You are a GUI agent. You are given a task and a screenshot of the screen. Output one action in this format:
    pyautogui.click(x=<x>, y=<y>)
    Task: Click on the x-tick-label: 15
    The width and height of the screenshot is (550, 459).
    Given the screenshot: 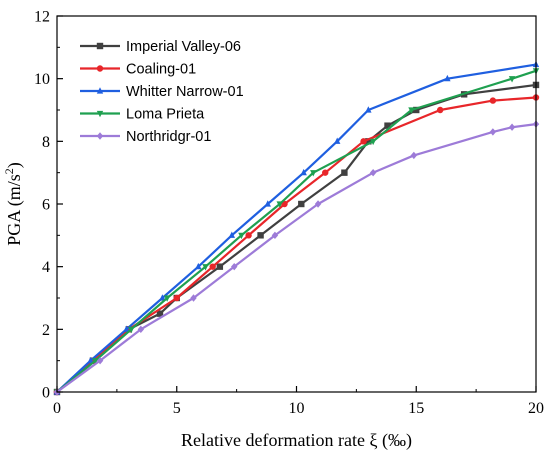 What is the action you would take?
    pyautogui.click(x=416, y=408)
    